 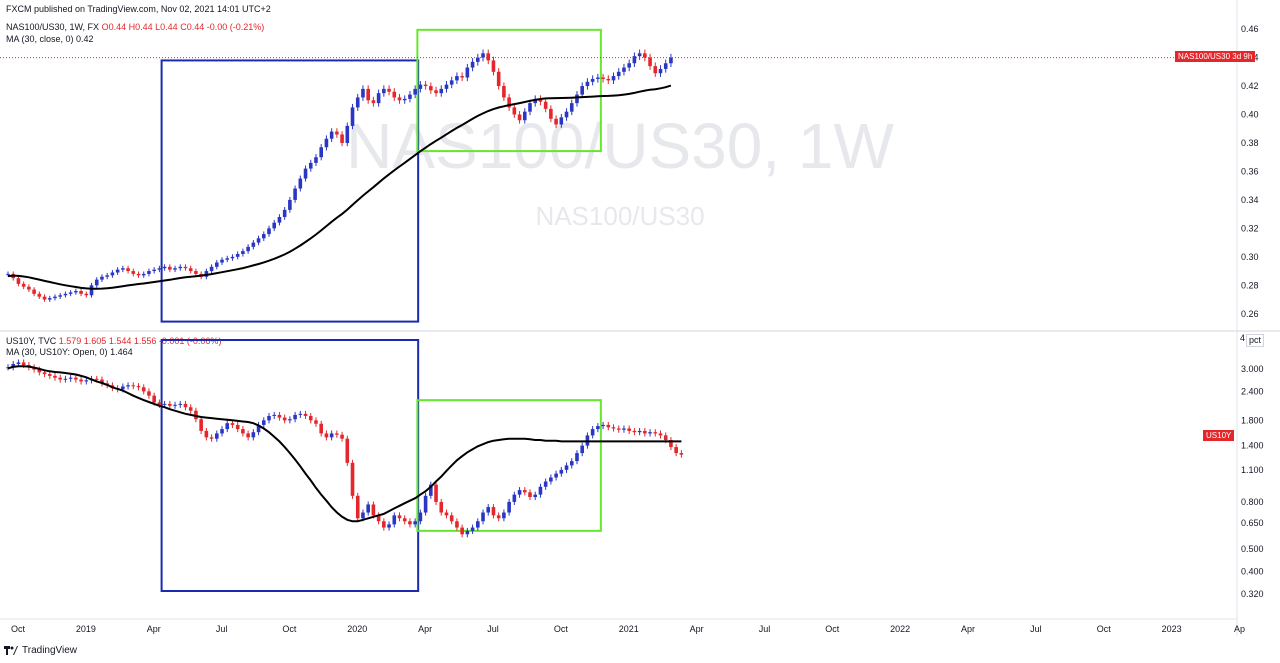 I want to click on top-ohlc: O0.44 H0.44 L0.44 C0.44 -0.00 (-0.21%), so click(x=183, y=27).